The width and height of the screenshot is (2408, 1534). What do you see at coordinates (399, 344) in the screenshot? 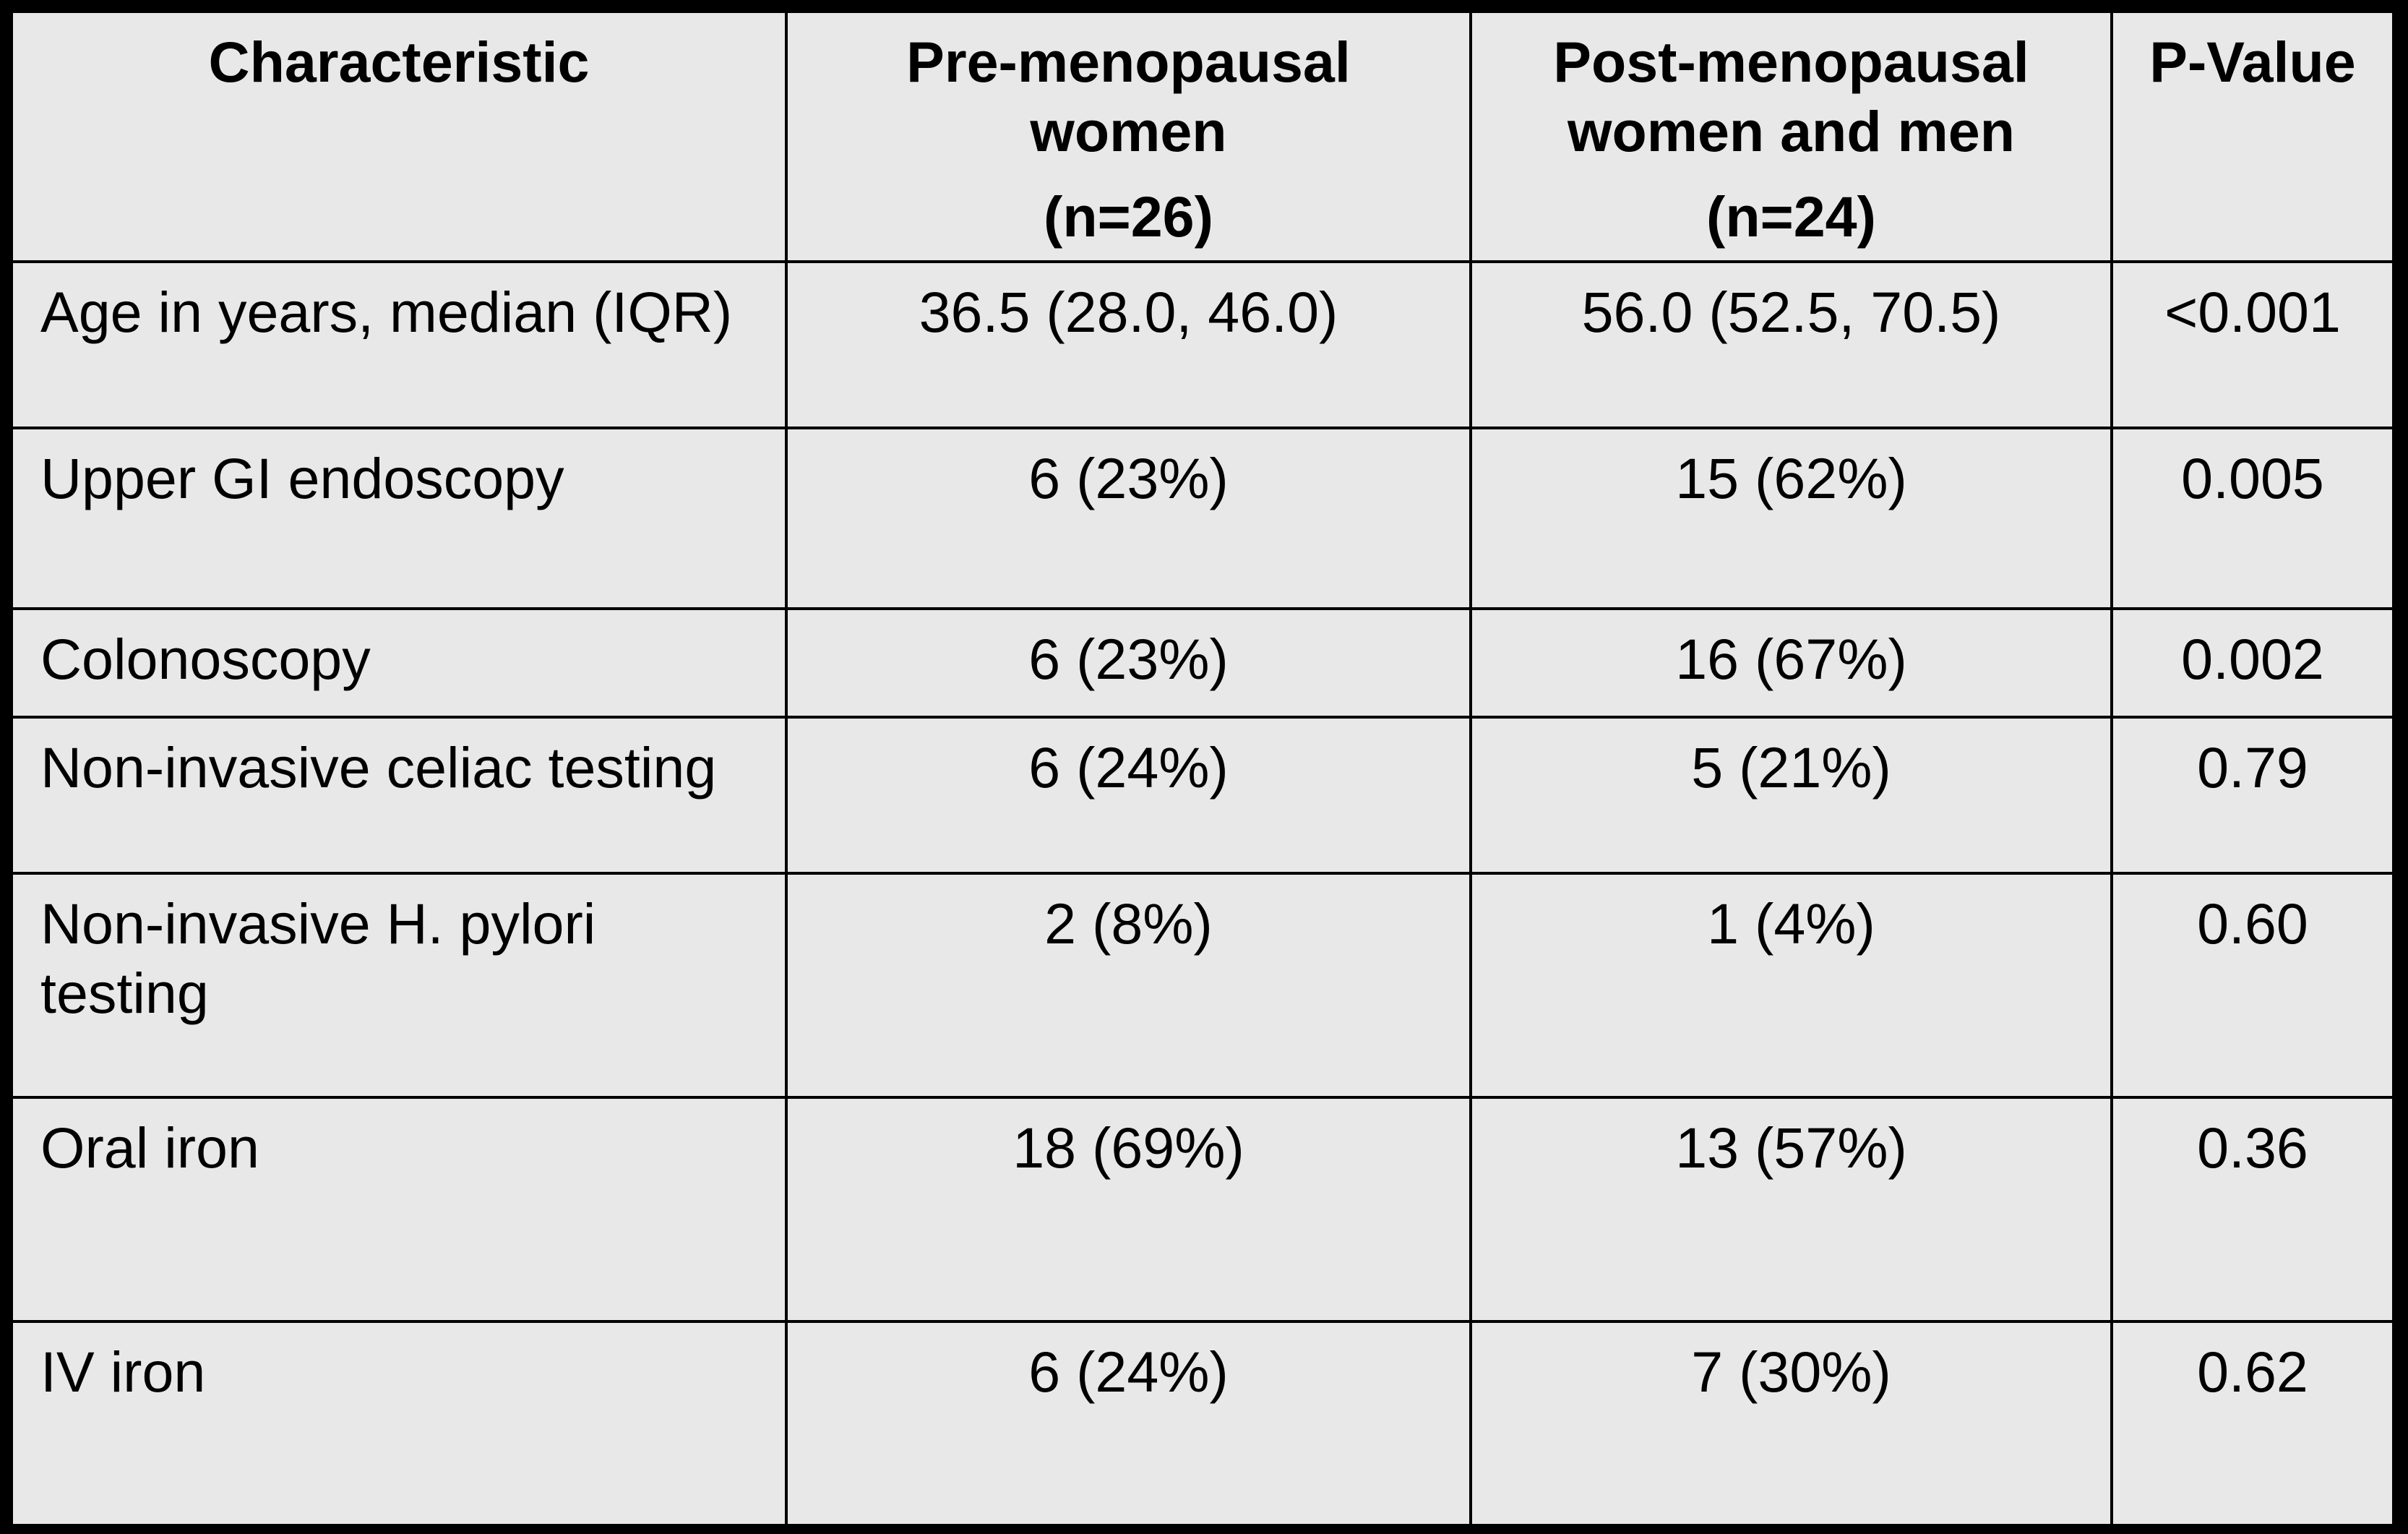
I see `row-label: Age in years, median (IQR)` at bounding box center [399, 344].